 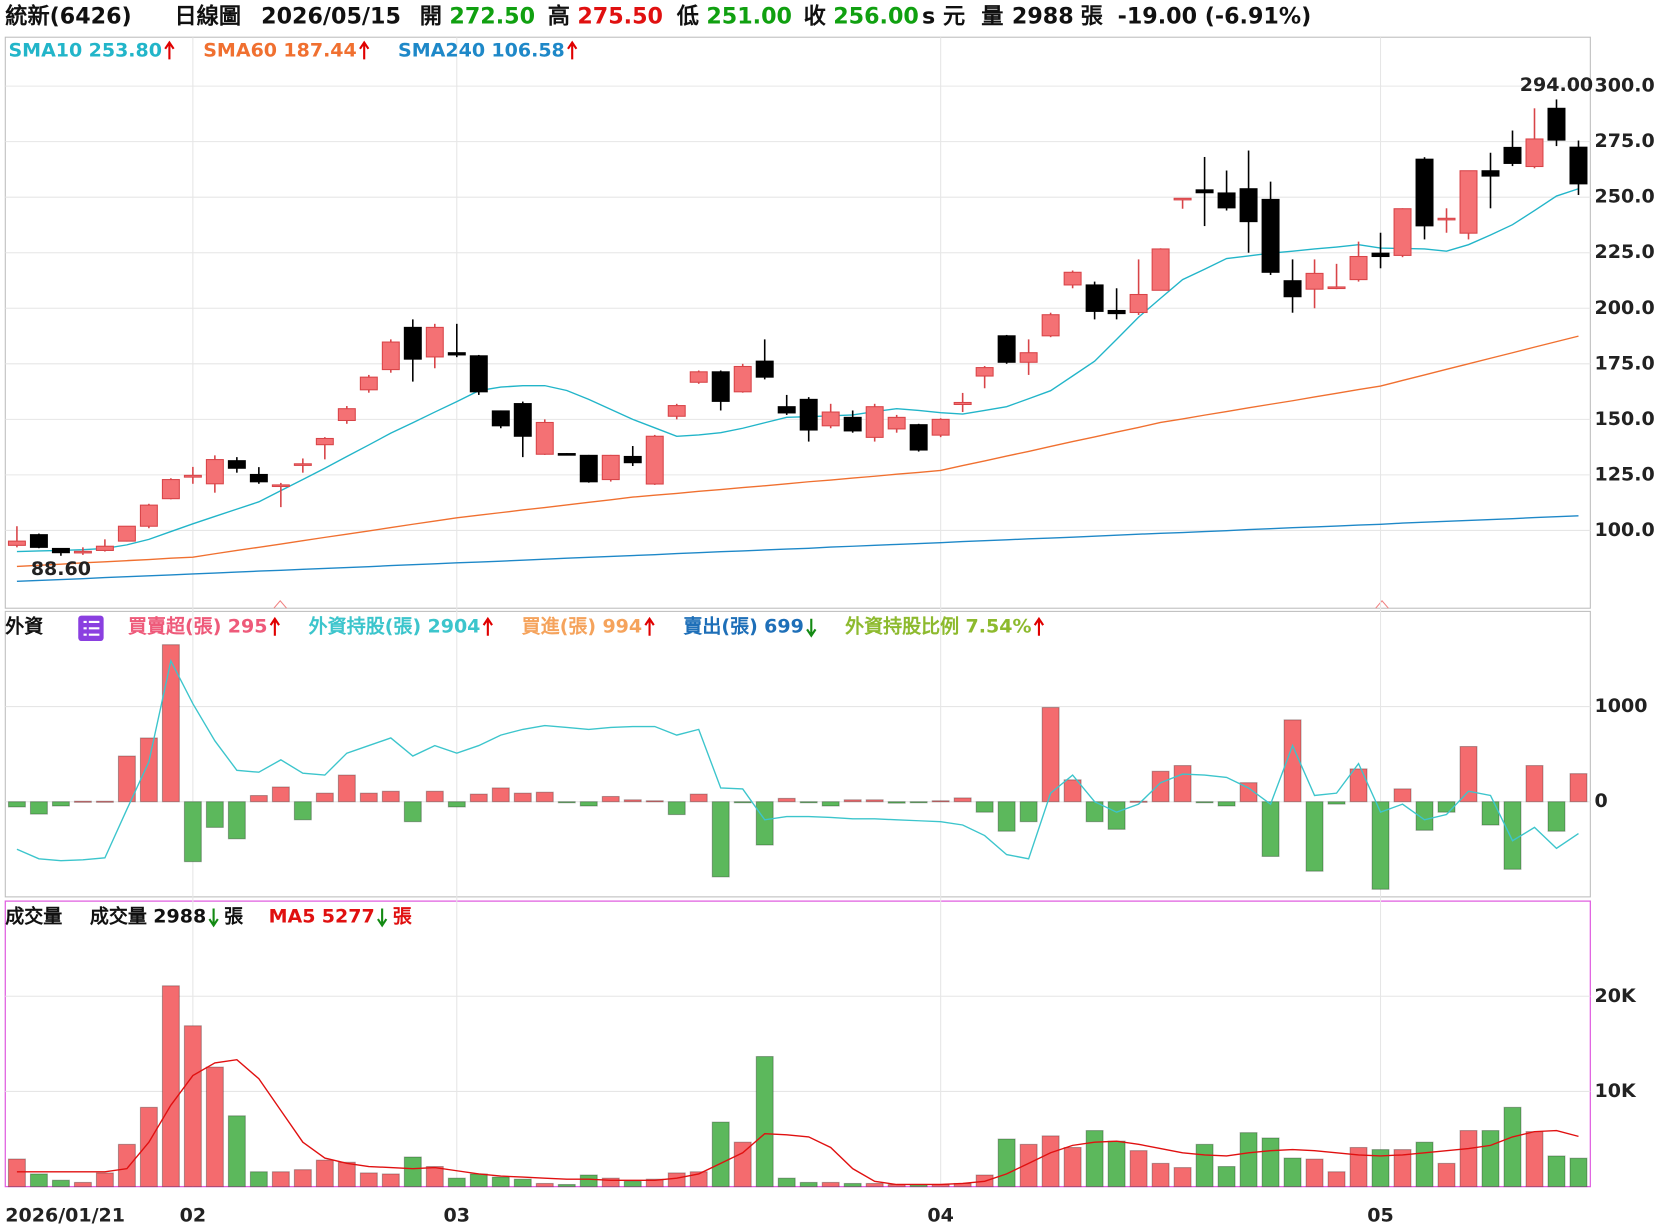 I want to click on legend-value: 106.58, so click(x=527, y=50).